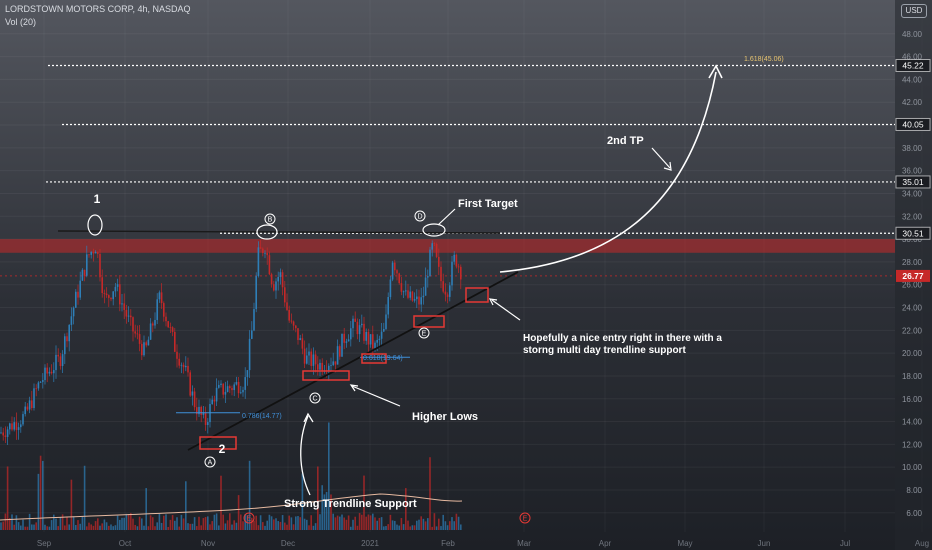 The width and height of the screenshot is (932, 550). Describe the element at coordinates (764, 59) in the screenshot. I see `fib-label: 1.618(45.06)` at that location.